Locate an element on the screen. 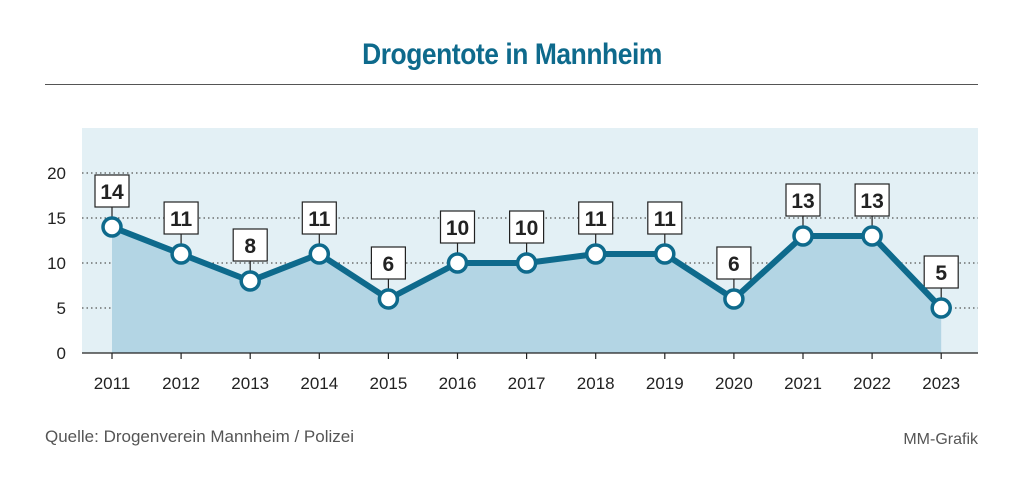 This screenshot has height=491, width=1024. y-tick-label: 15 is located at coordinates (56, 218).